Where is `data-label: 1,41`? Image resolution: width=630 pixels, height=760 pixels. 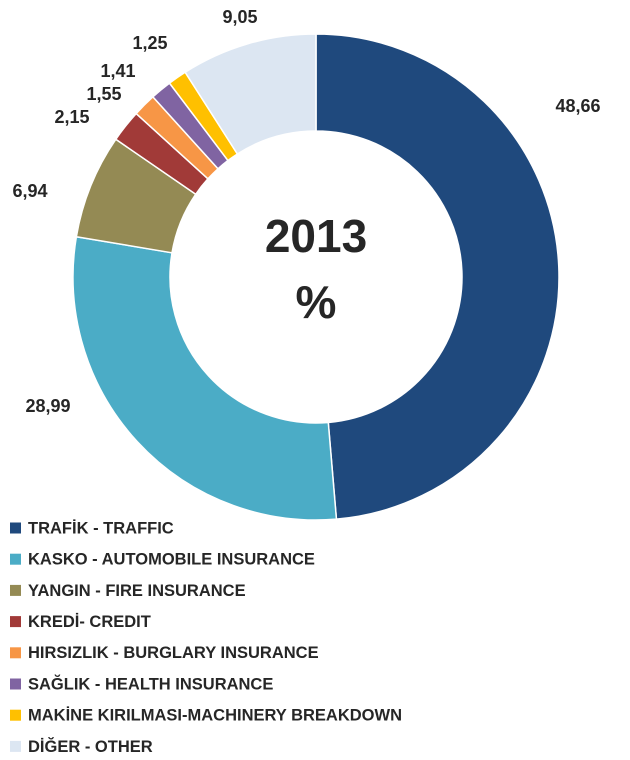 data-label: 1,41 is located at coordinates (117, 71).